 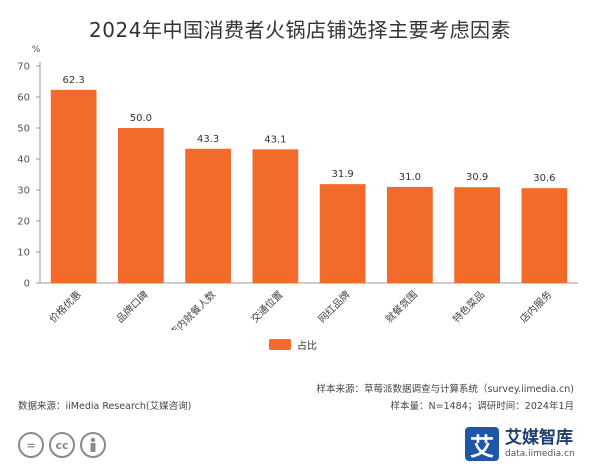 What do you see at coordinates (73, 80) in the screenshot?
I see `data-label: 62.3` at bounding box center [73, 80].